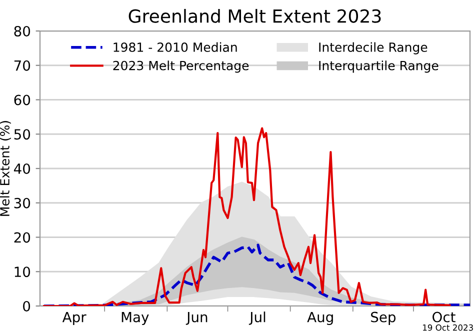  Describe the element at coordinates (22, 272) in the screenshot. I see `y-tick-label: 10` at that location.